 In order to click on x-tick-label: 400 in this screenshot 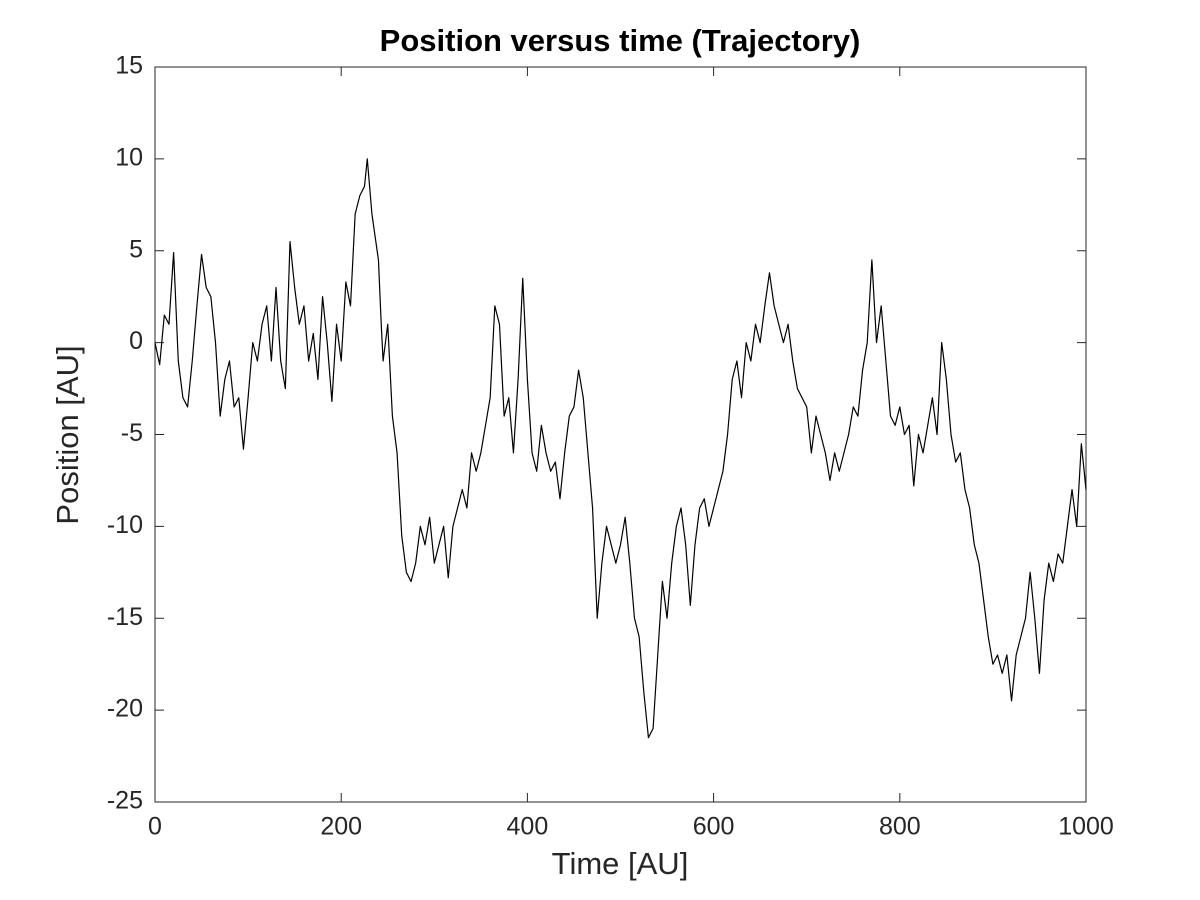, I will do `click(528, 827)`.